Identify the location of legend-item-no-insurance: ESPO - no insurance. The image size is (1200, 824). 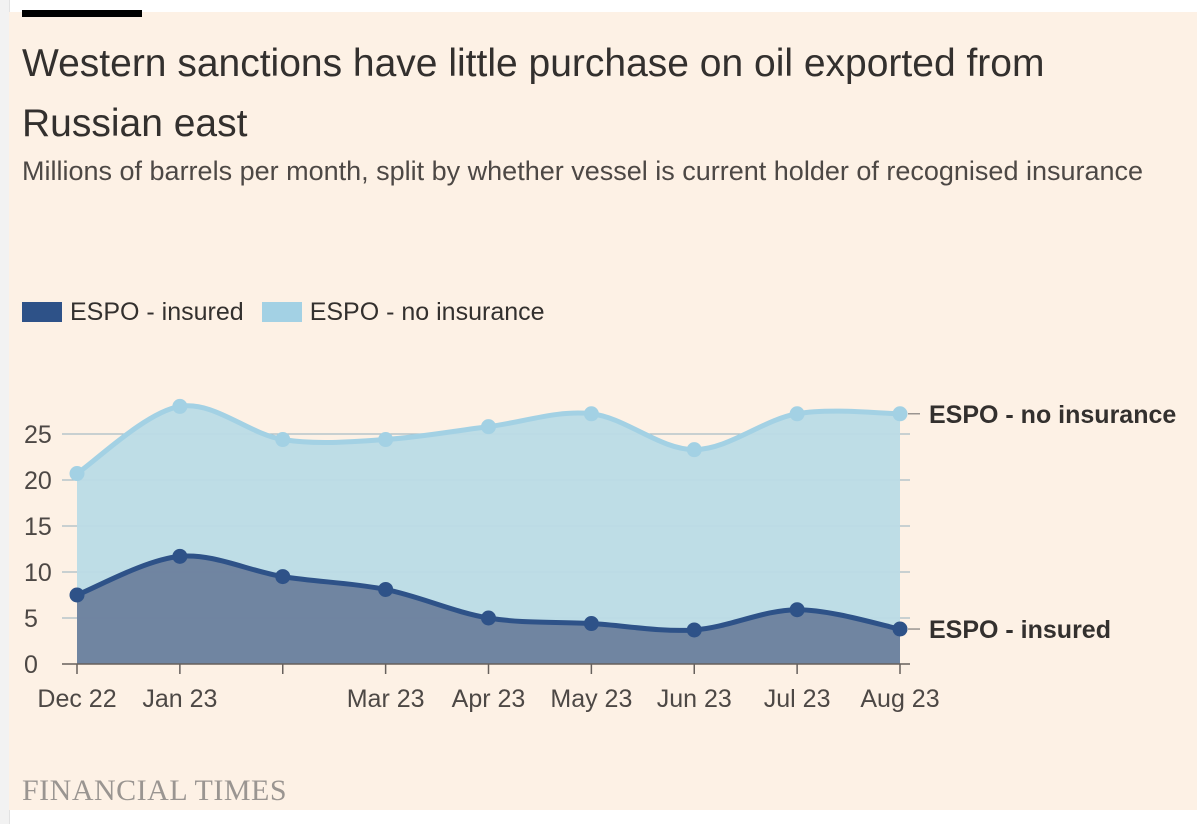
(403, 312).